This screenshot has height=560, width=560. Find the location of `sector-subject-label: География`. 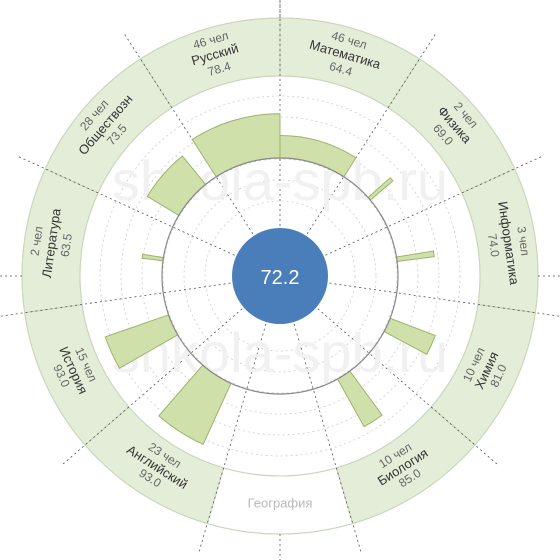

sector-subject-label: География is located at coordinates (280, 502).